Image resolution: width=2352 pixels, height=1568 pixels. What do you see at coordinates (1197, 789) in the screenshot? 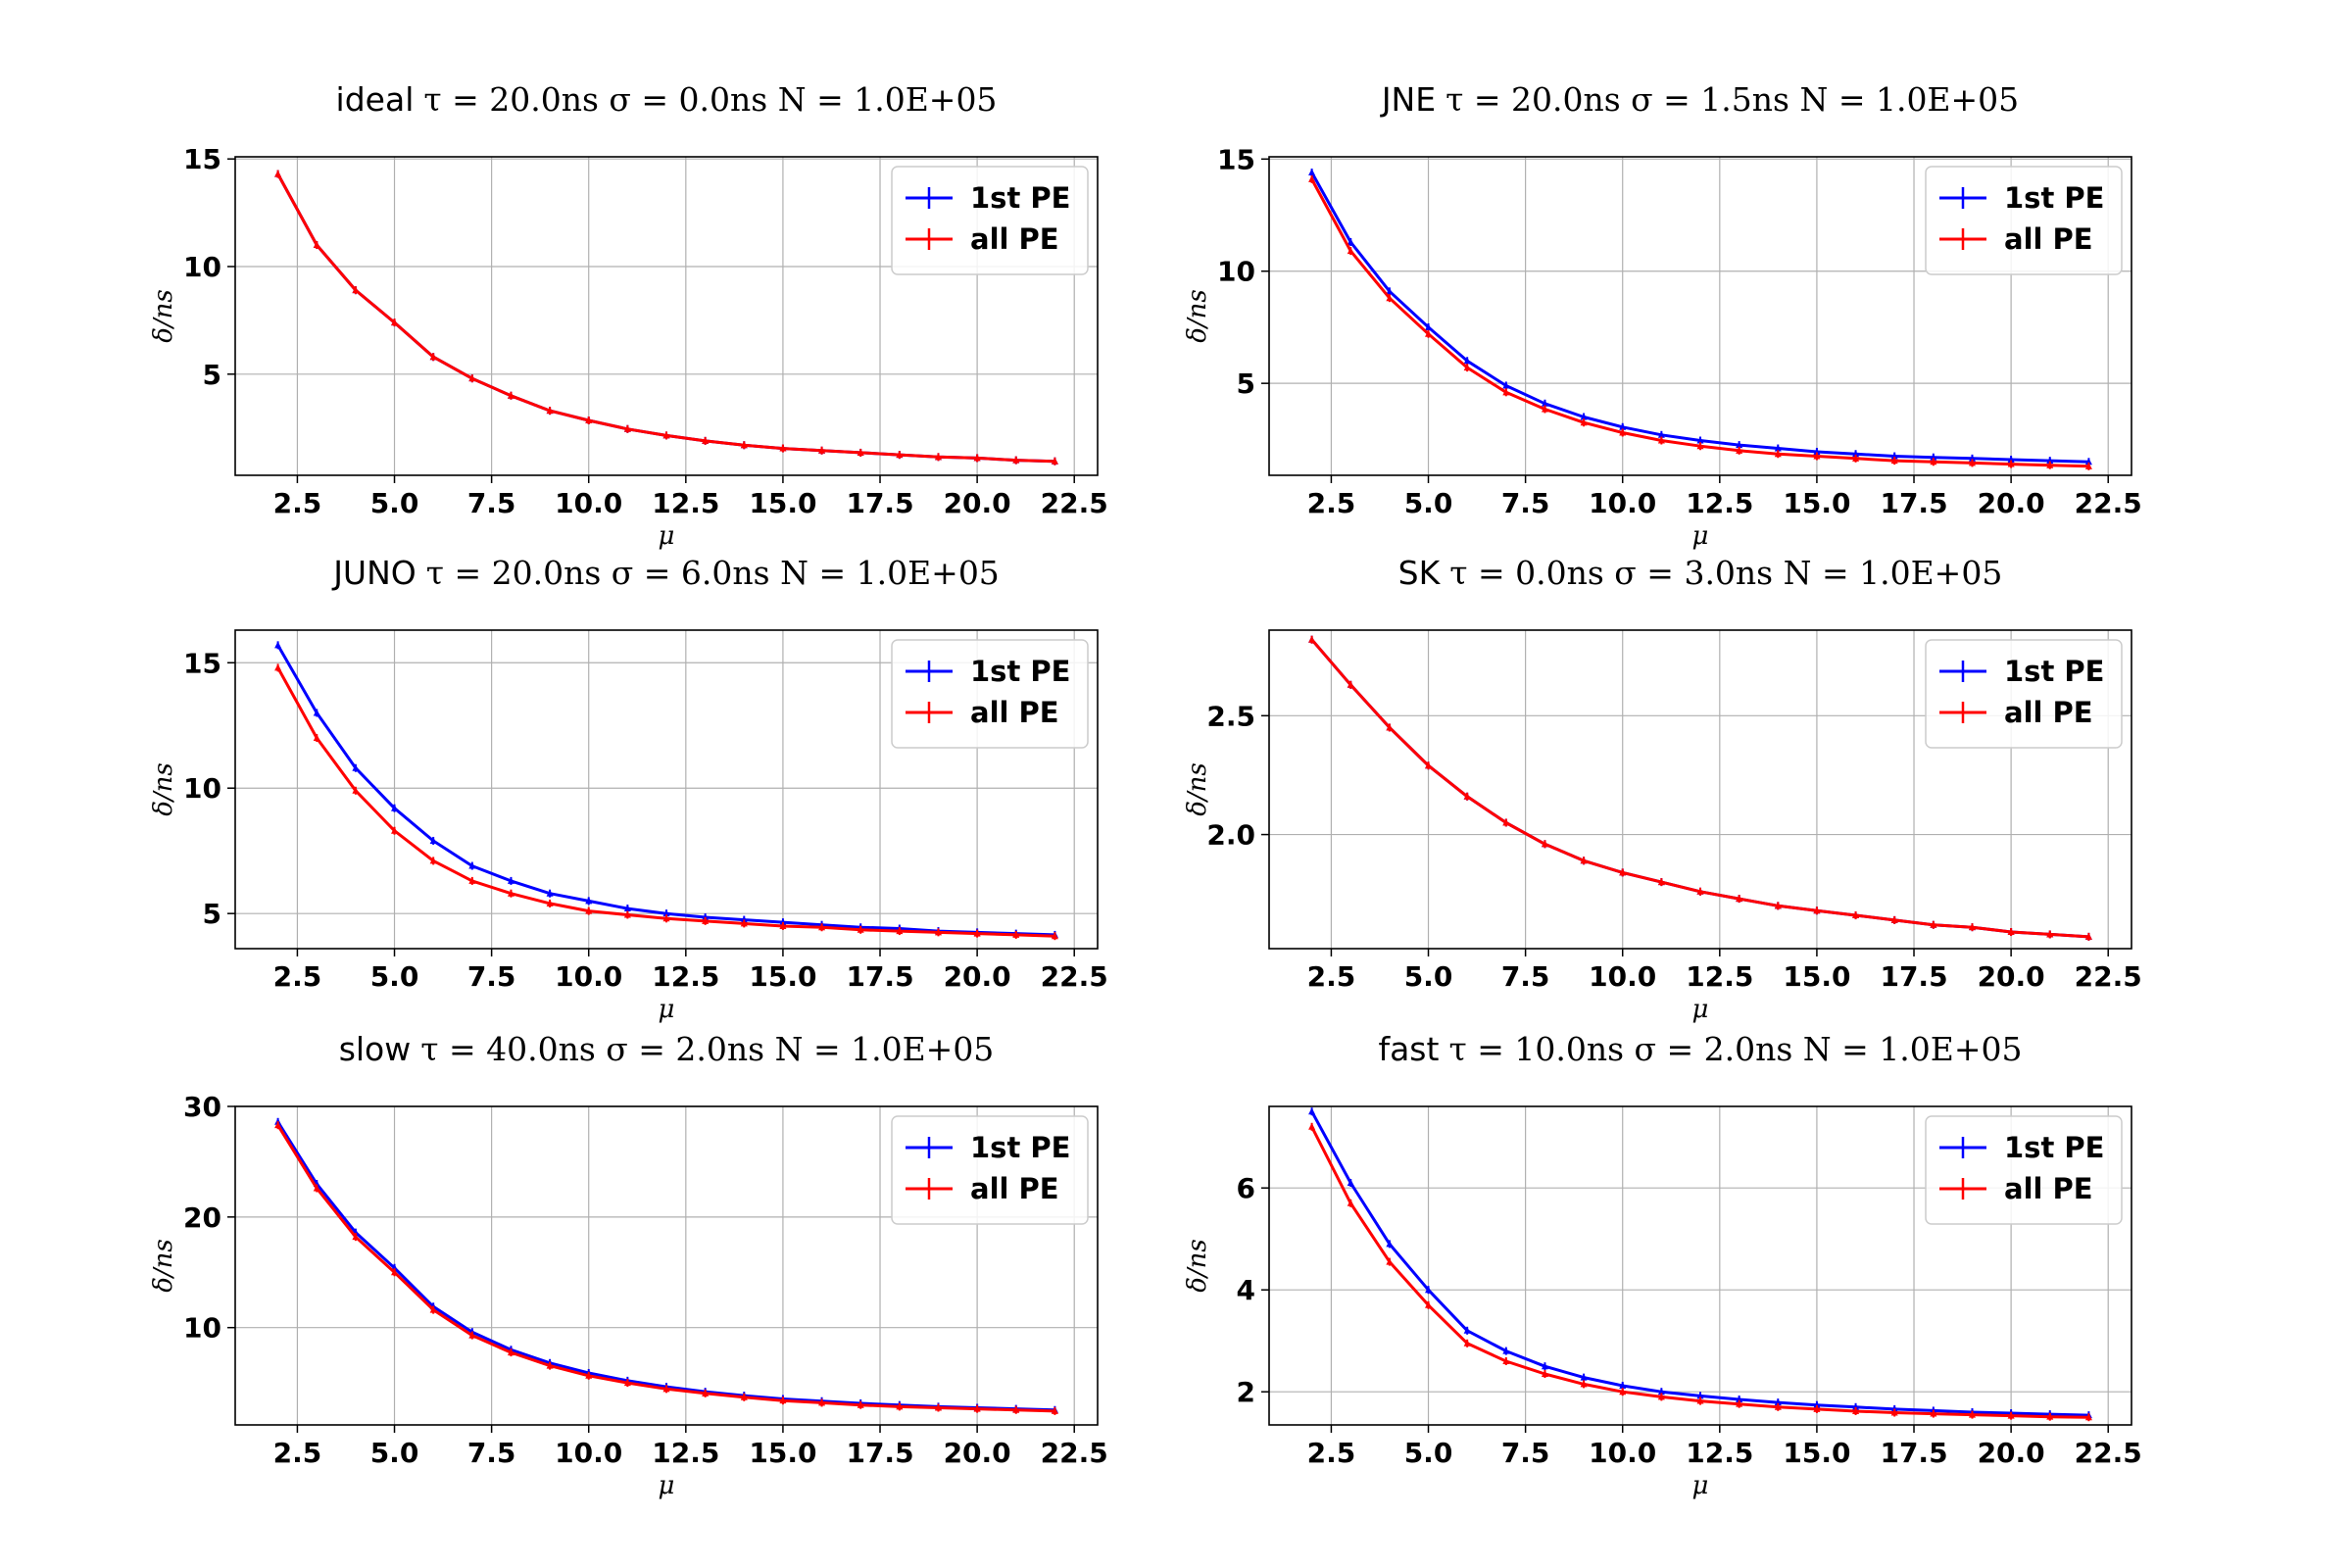
I see `y-axis-label: δ/ns` at bounding box center [1197, 789].